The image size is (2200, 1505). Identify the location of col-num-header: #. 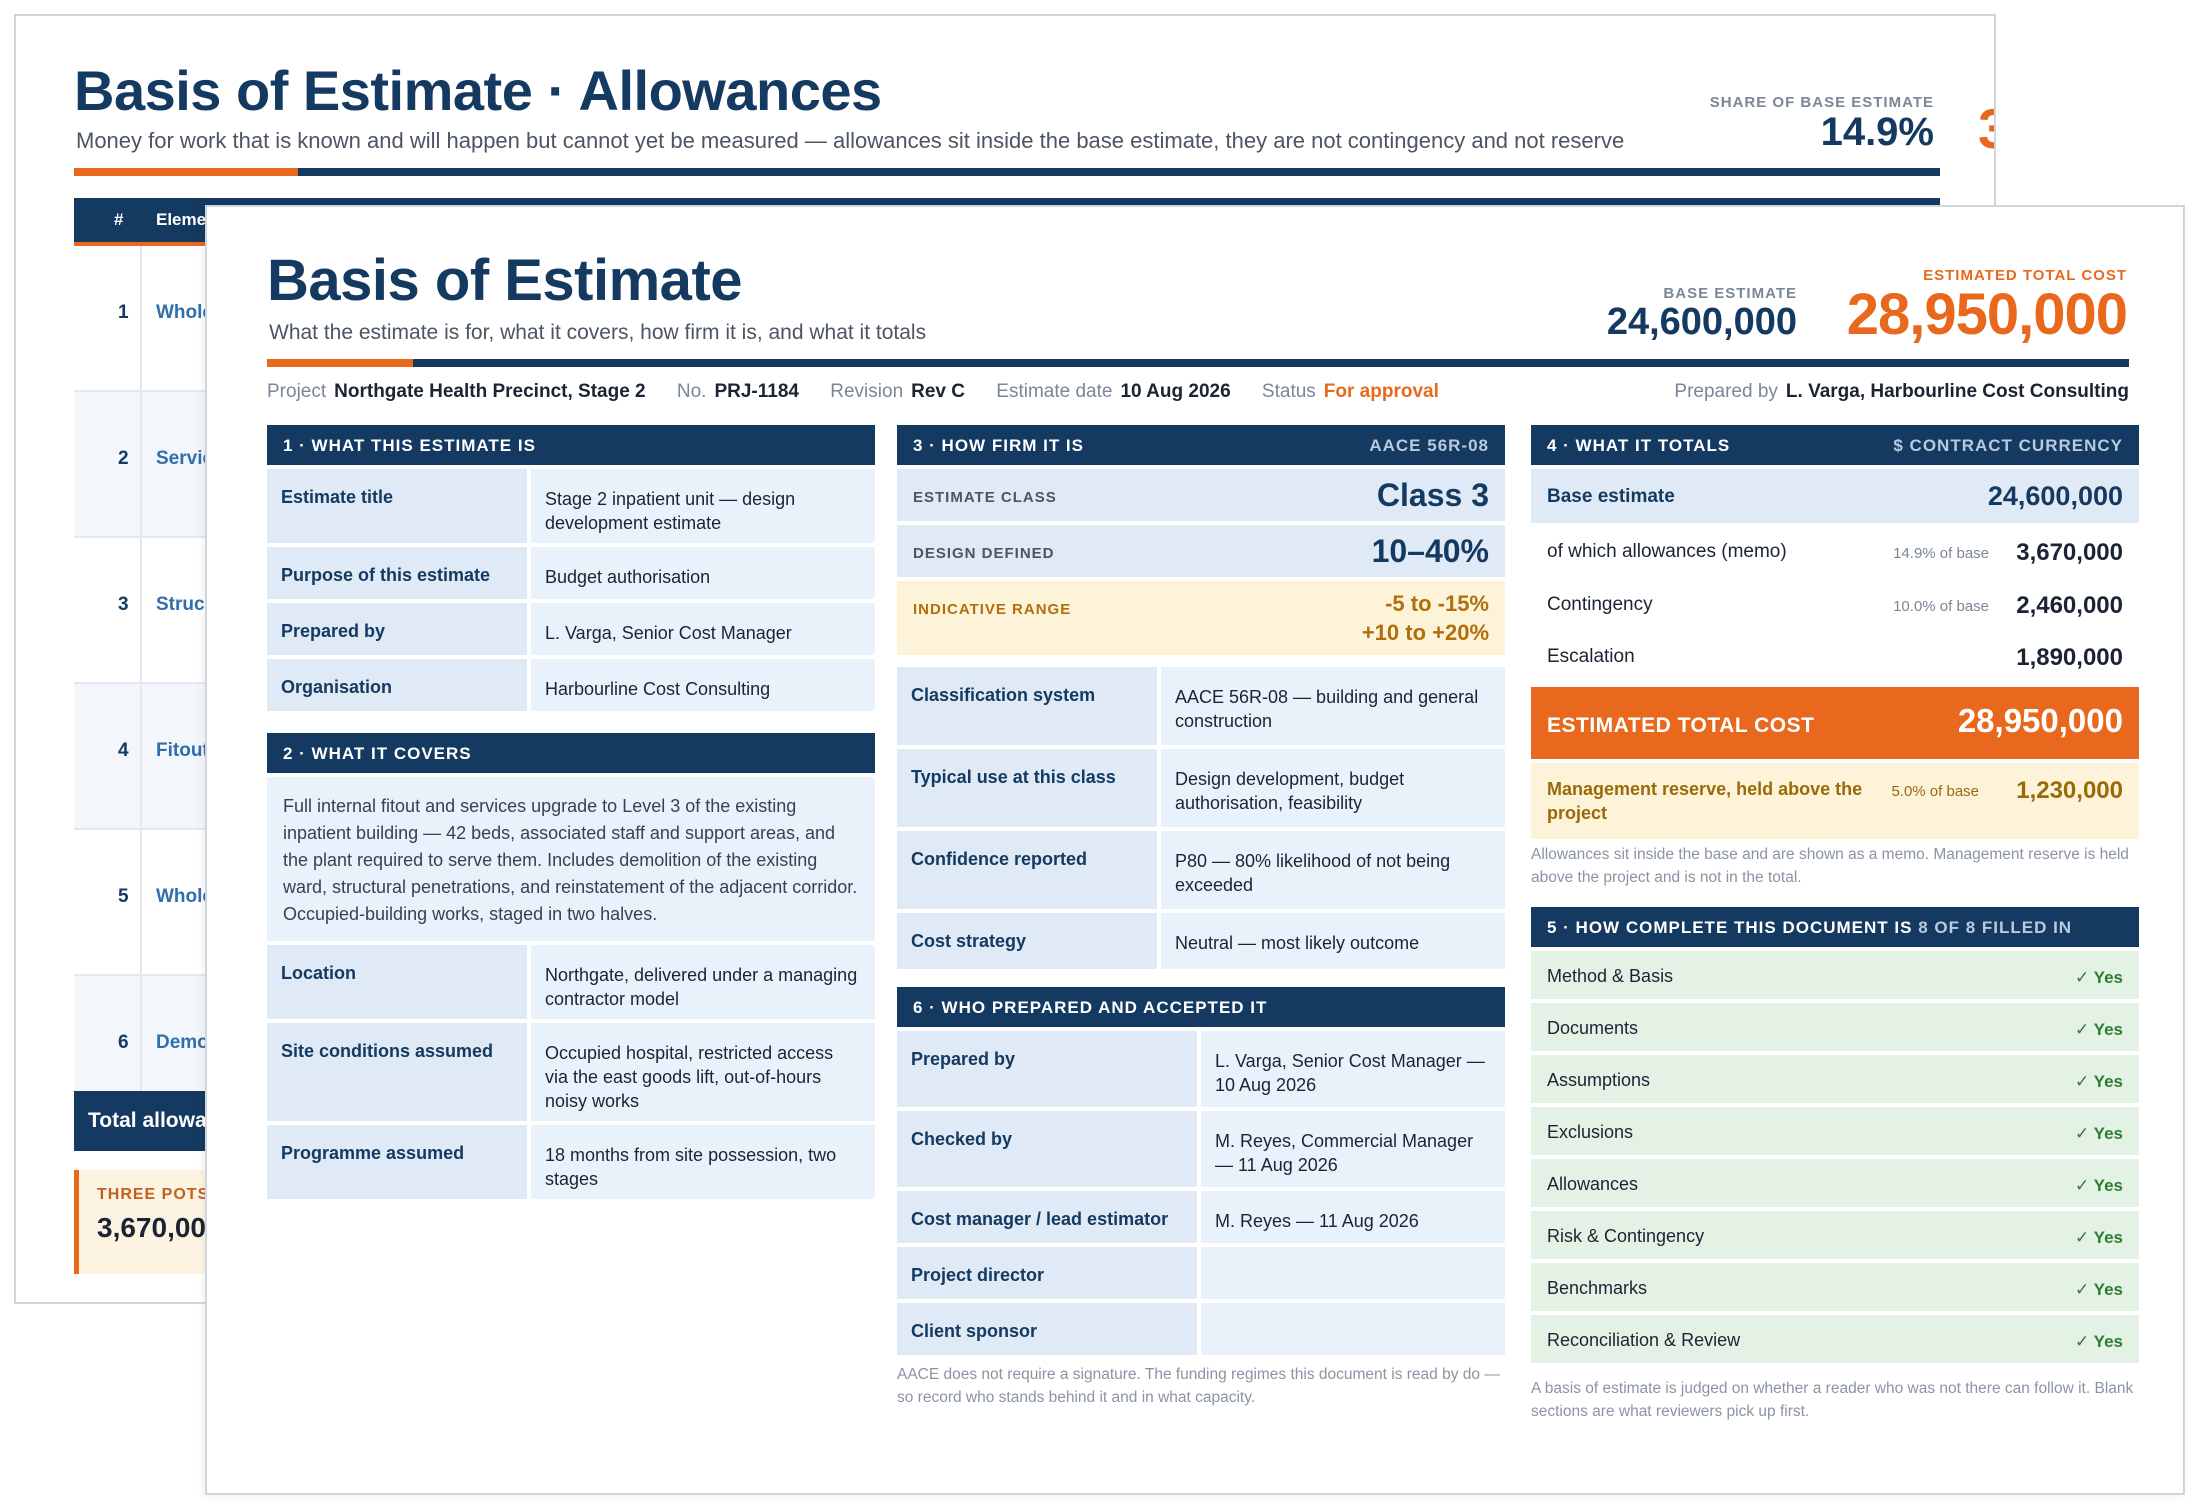
(119, 219).